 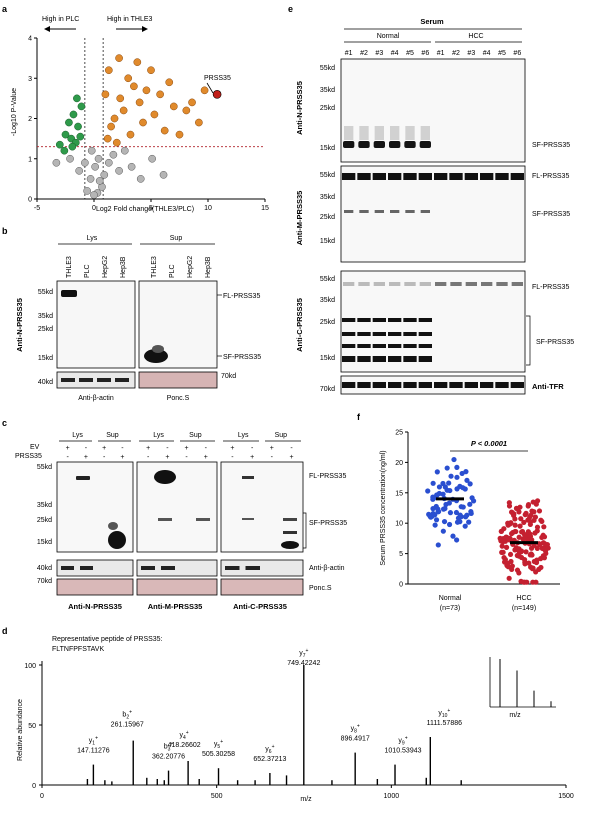 I want to click on y-tick-label: 3, so click(x=30, y=79).